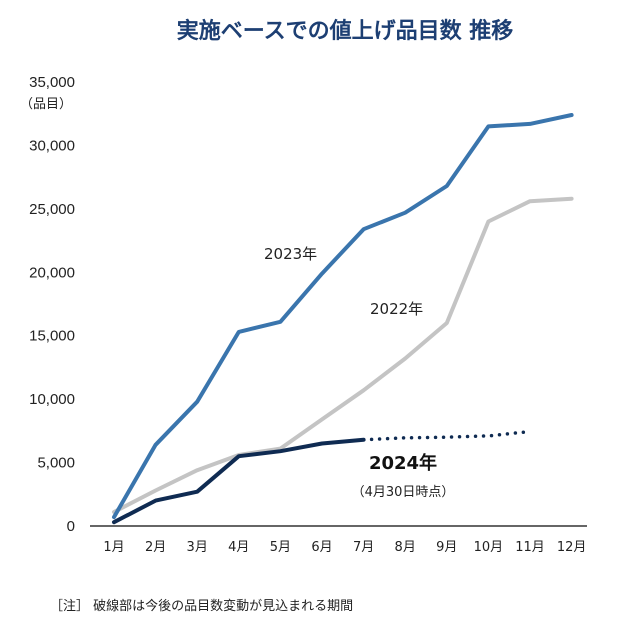 This screenshot has height=632, width=625. What do you see at coordinates (52, 336) in the screenshot?
I see `y-tick-label: 15,000` at bounding box center [52, 336].